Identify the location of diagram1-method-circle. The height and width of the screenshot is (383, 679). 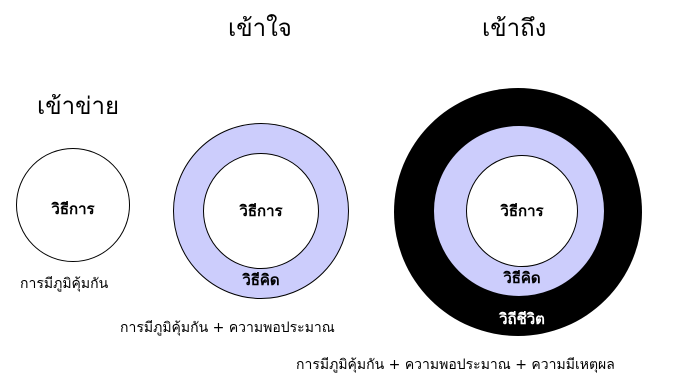
(73, 205).